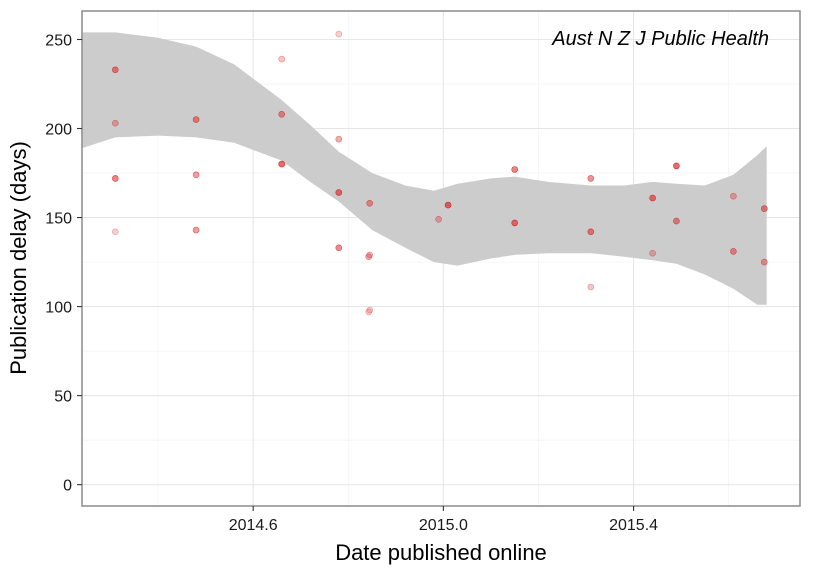 This screenshot has width=825, height=570. What do you see at coordinates (58, 308) in the screenshot?
I see `y-tick-label: 100` at bounding box center [58, 308].